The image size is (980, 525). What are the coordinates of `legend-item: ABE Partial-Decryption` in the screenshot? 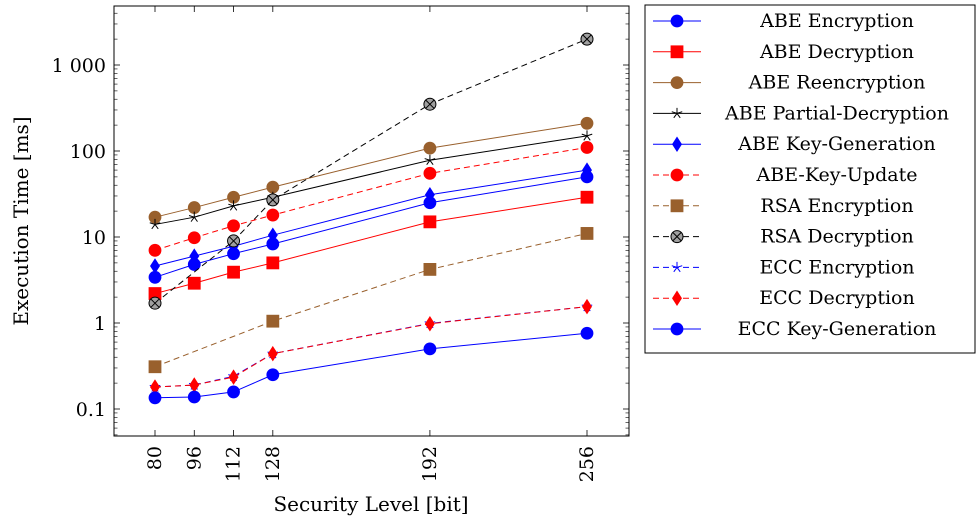 It's located at (801, 113).